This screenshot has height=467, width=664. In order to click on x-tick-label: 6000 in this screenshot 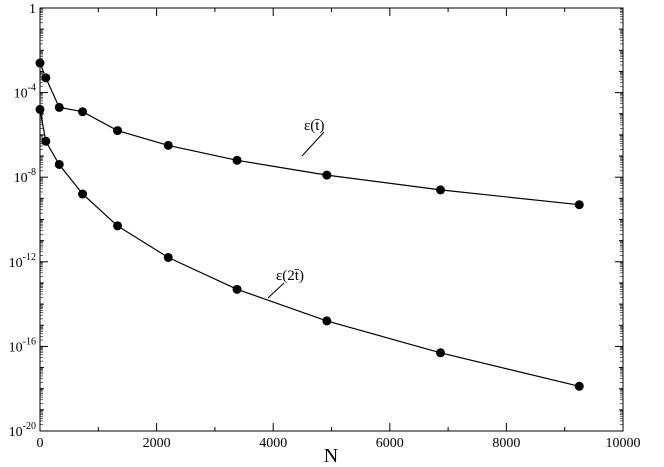, I will do `click(390, 443)`.